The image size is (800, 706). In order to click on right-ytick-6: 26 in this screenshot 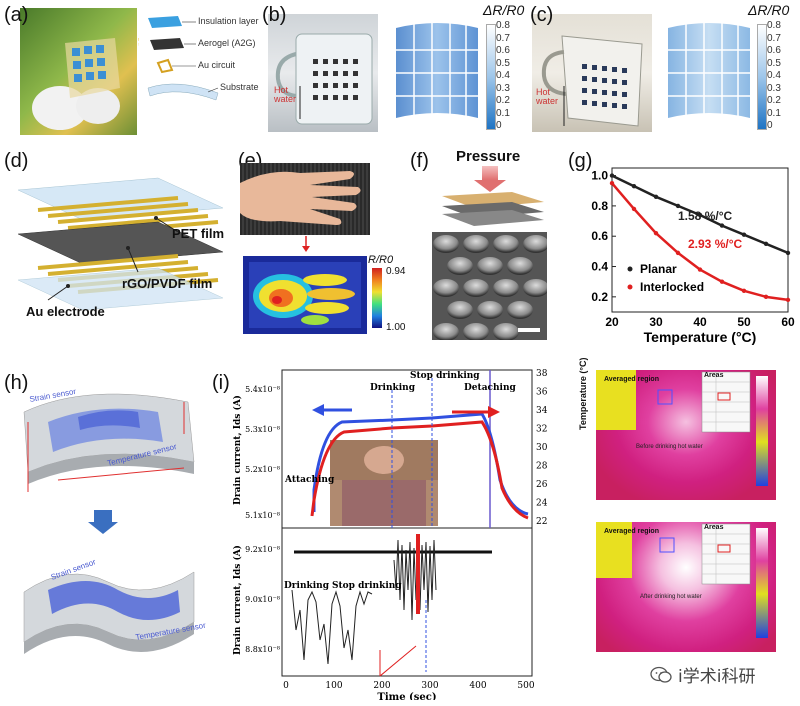, I will do `click(542, 485)`.